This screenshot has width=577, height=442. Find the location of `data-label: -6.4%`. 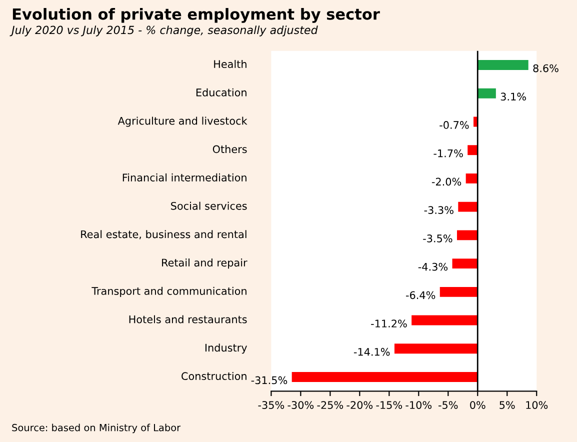

data-label: -6.4% is located at coordinates (421, 295).